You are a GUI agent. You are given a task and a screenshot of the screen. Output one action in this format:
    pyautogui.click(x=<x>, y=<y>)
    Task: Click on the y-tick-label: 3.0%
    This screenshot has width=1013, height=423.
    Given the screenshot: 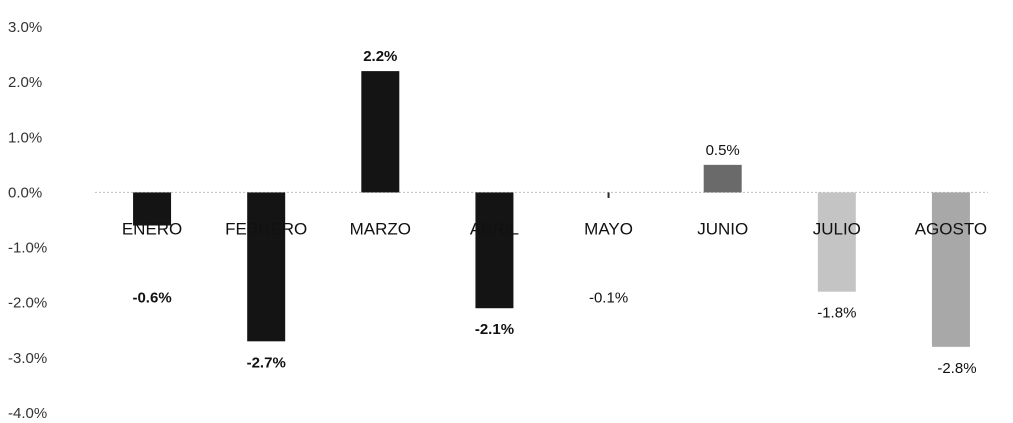 What is the action you would take?
    pyautogui.click(x=25, y=27)
    